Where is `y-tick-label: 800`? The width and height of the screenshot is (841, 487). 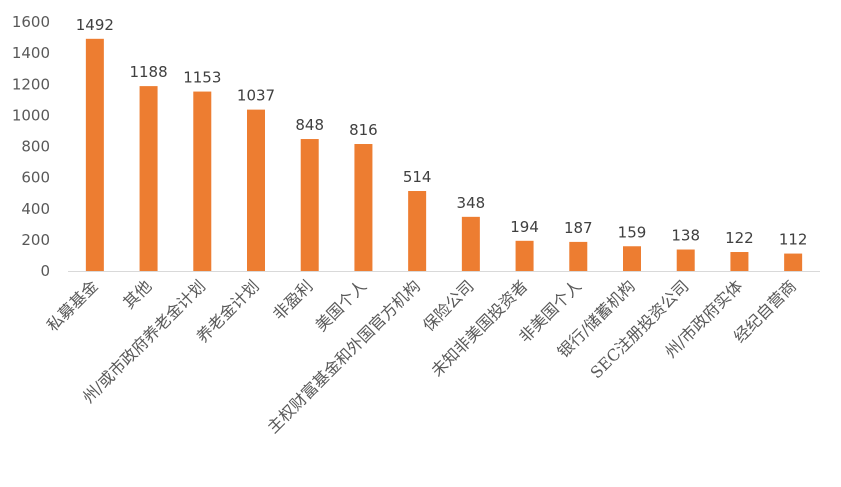 y-tick-label: 800 is located at coordinates (35, 147).